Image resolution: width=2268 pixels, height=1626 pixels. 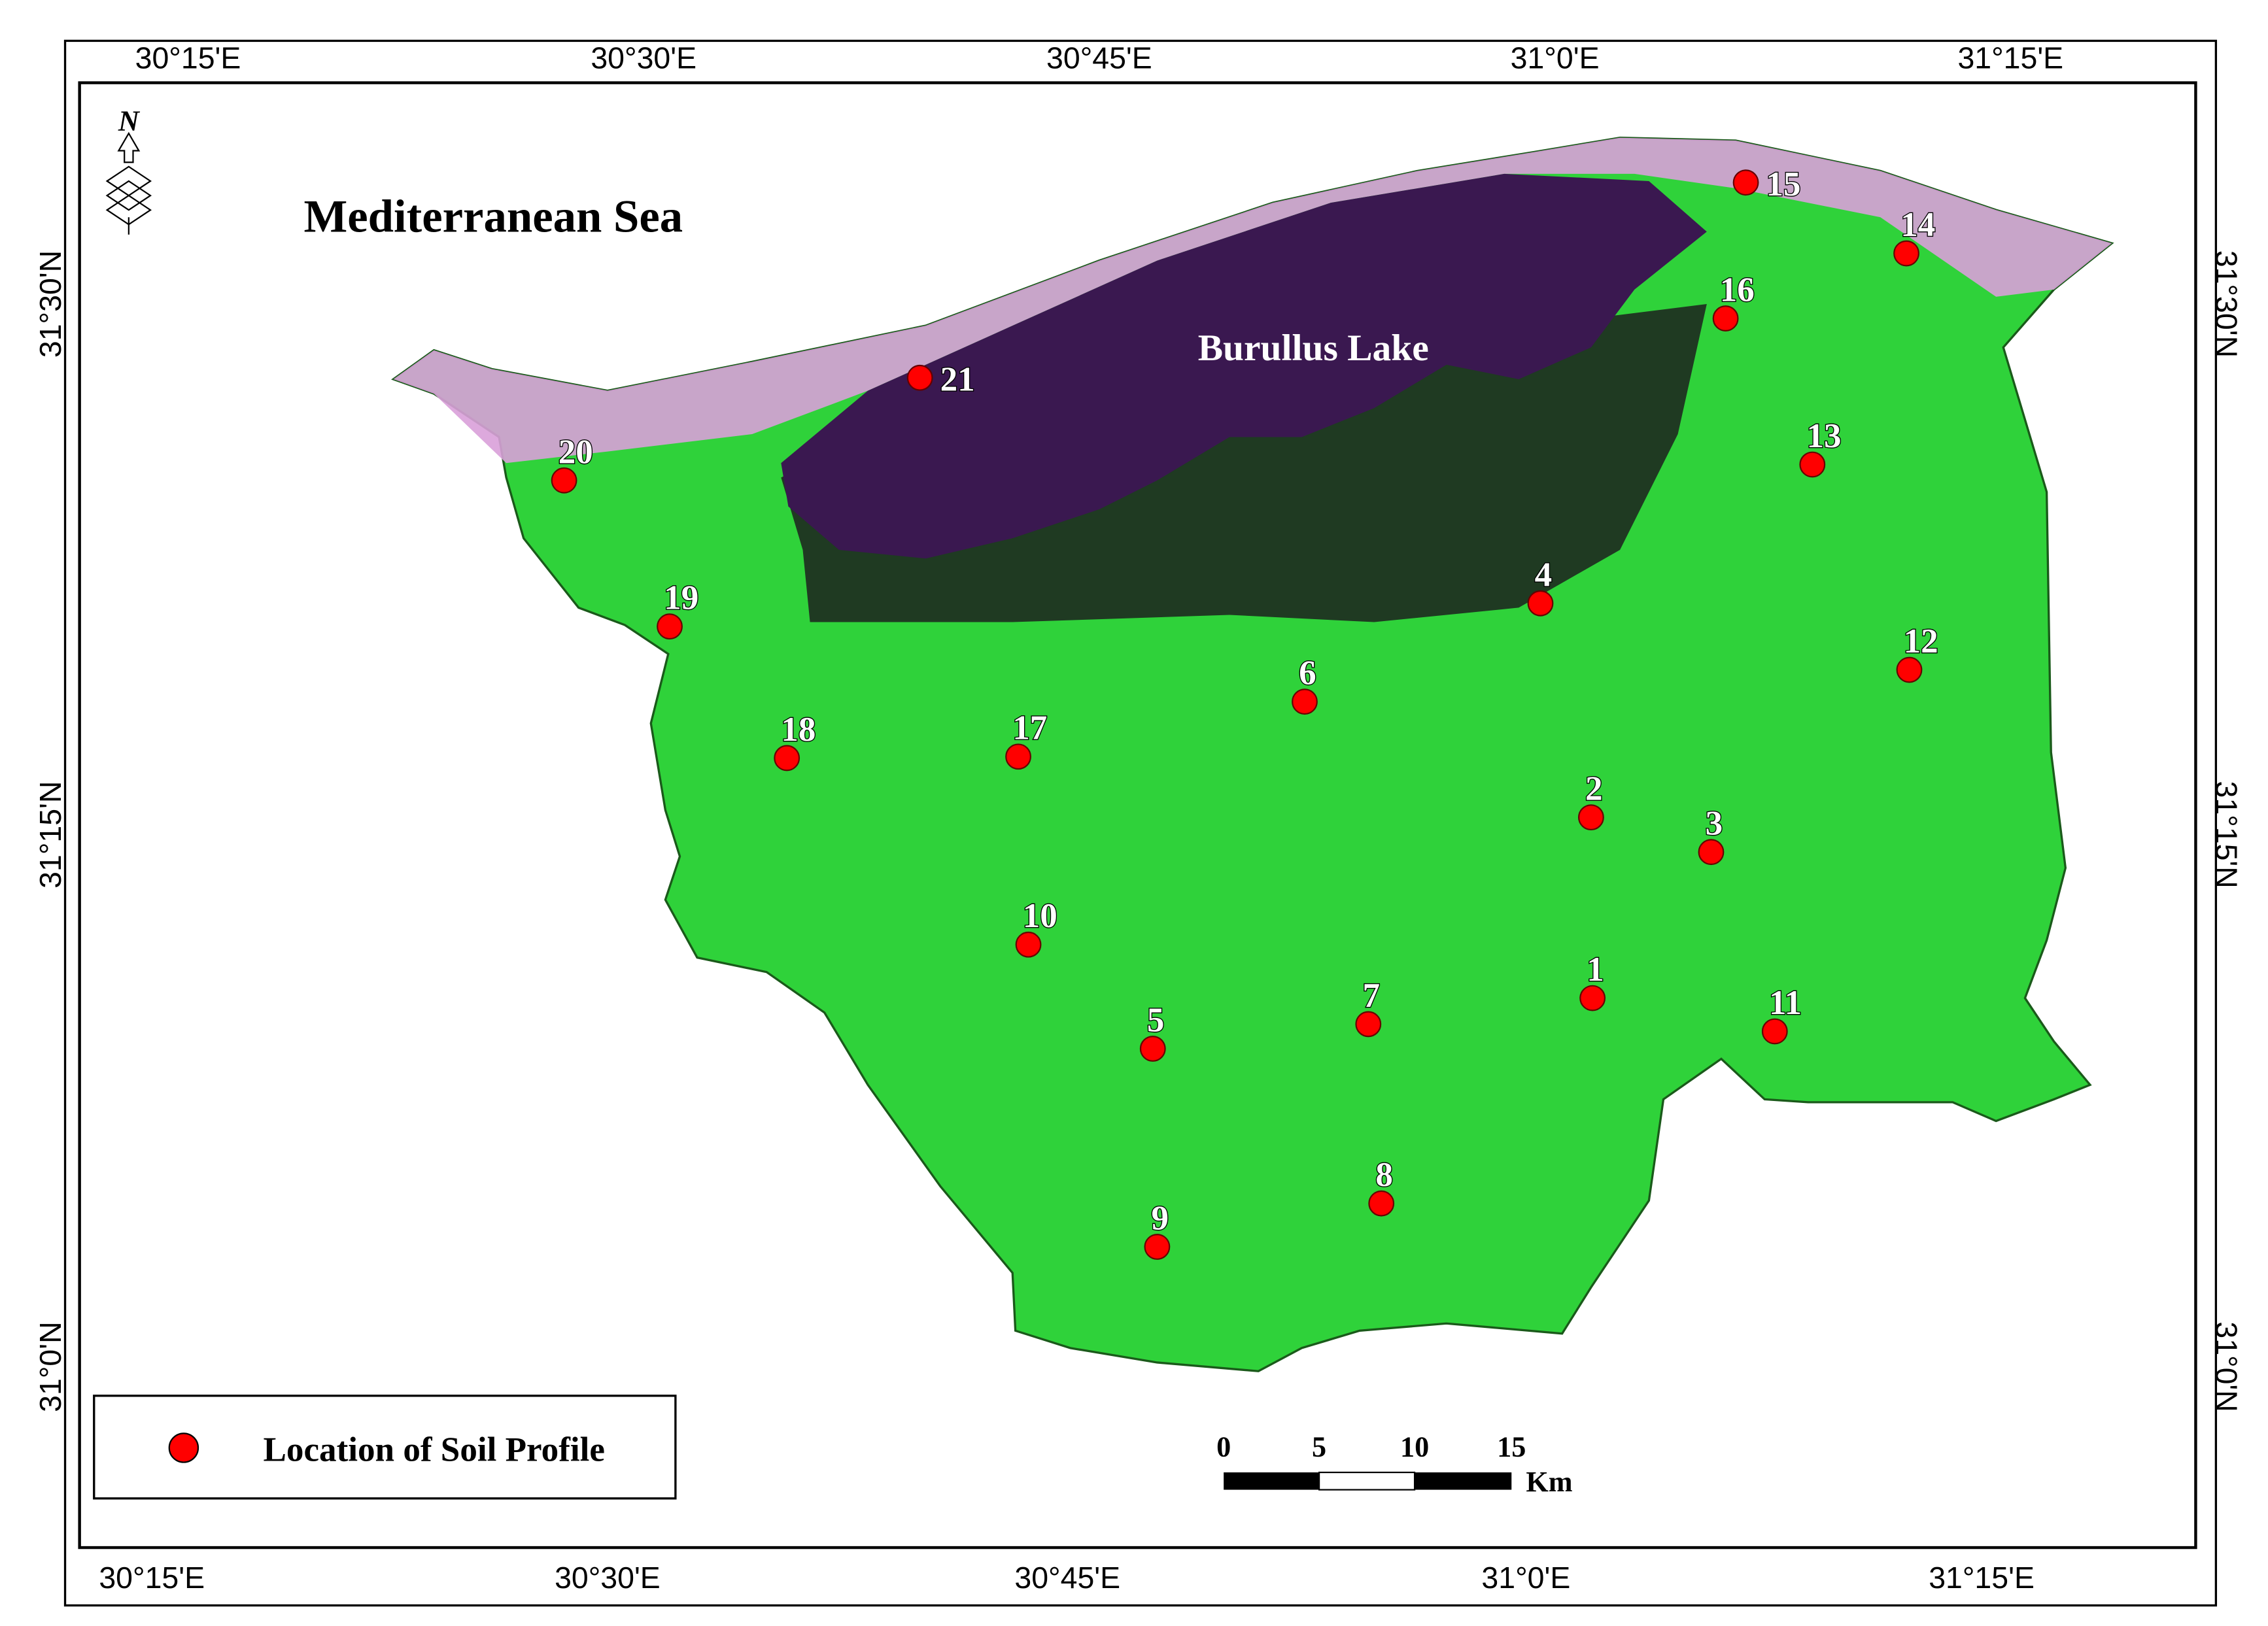 I want to click on scale-bar: 0 5 10 15 Km, so click(x=1394, y=1464).